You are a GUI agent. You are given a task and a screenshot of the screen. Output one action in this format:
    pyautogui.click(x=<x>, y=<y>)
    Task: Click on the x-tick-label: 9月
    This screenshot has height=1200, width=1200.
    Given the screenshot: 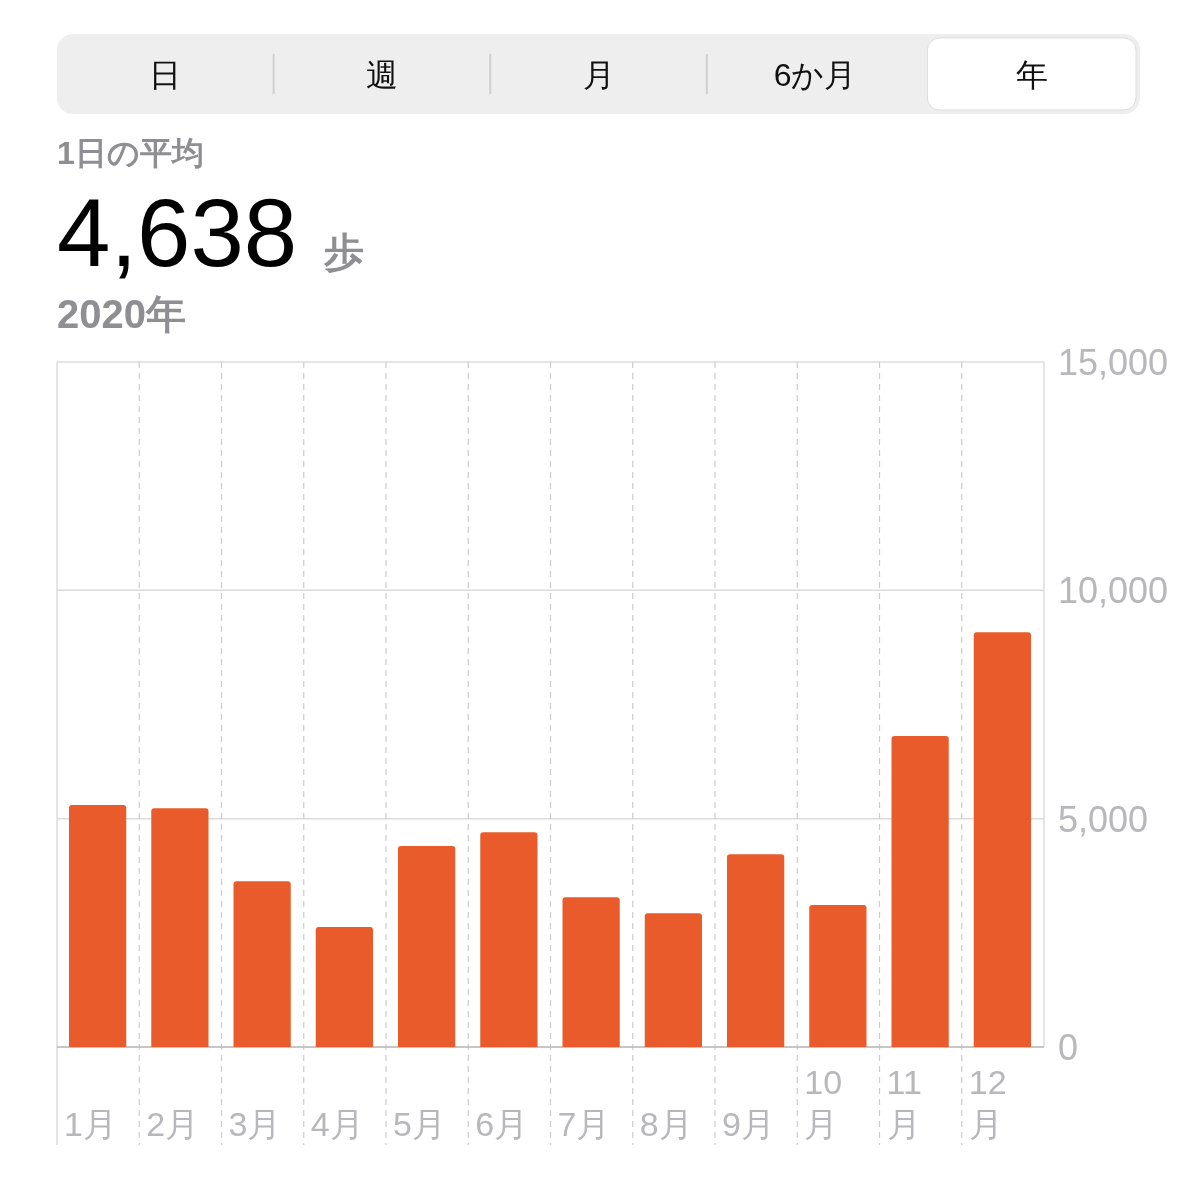 What is the action you would take?
    pyautogui.click(x=748, y=1124)
    